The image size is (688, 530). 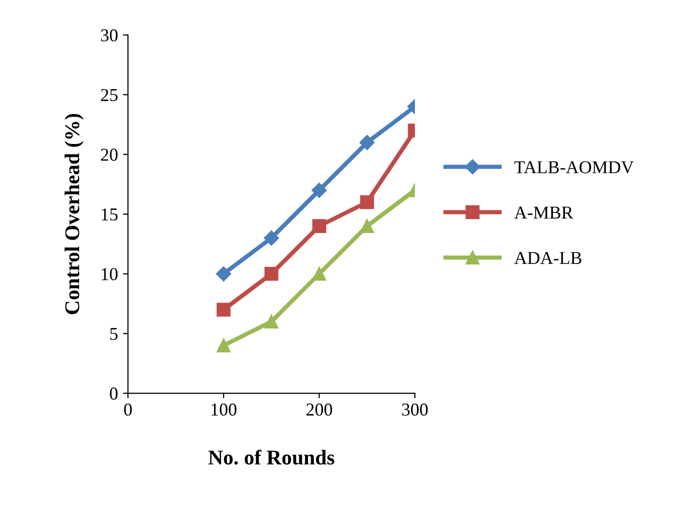 What do you see at coordinates (110, 274) in the screenshot?
I see `y-tick-label: 10` at bounding box center [110, 274].